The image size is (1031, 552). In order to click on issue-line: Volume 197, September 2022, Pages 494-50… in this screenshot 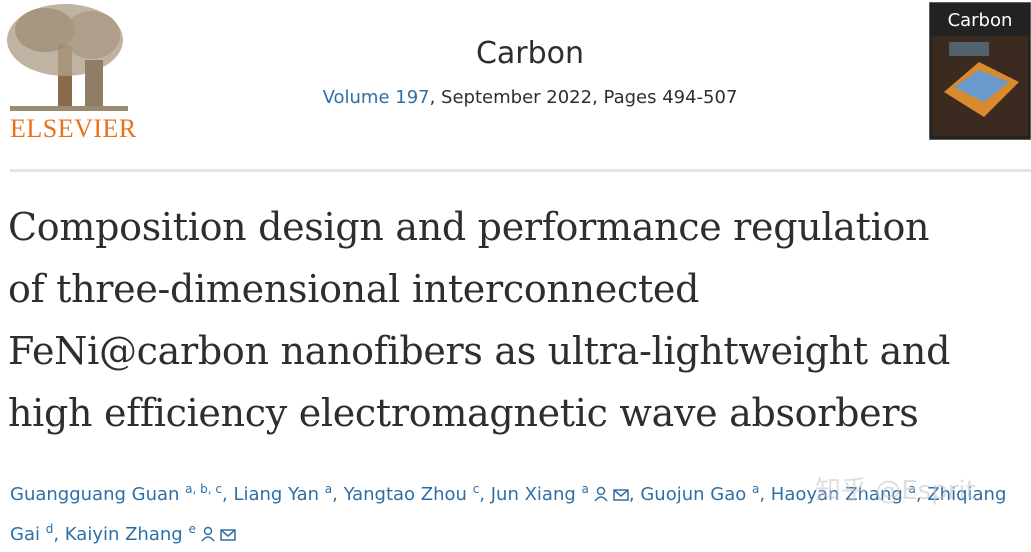, I will do `click(530, 97)`.